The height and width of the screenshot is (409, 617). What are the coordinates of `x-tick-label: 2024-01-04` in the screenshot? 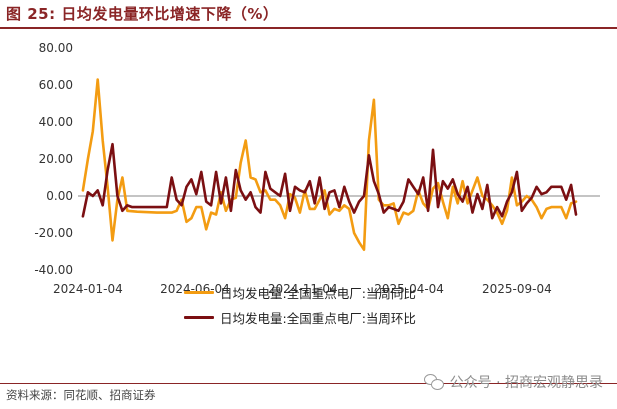 It's located at (88, 289).